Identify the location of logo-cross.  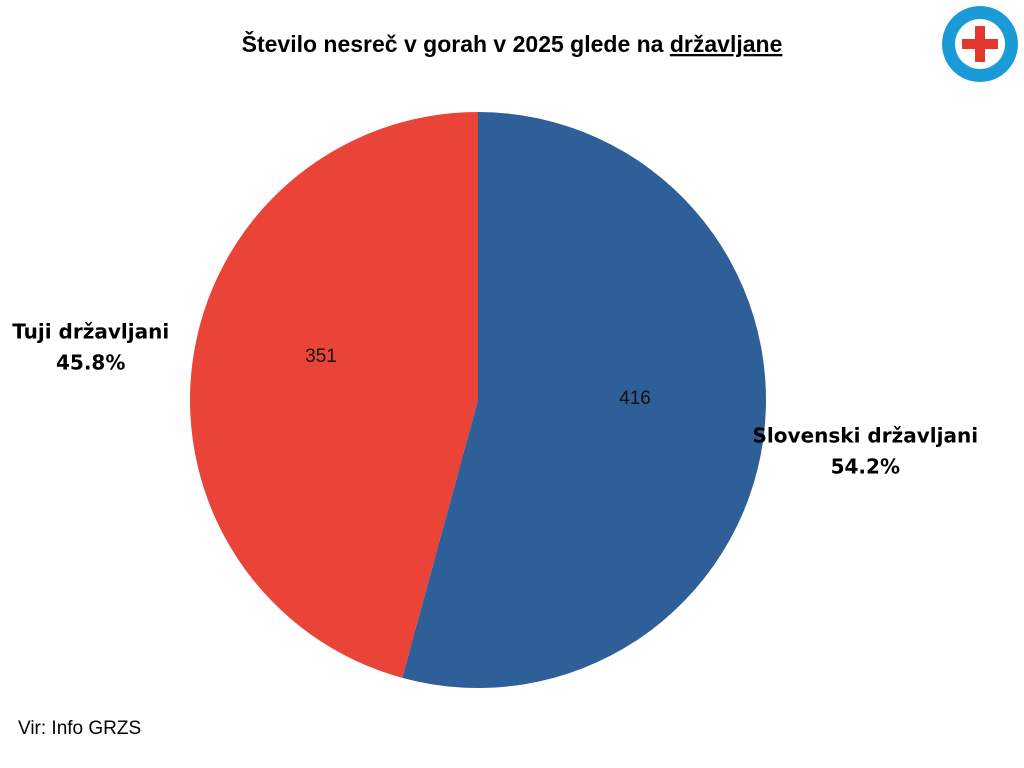
(980, 44).